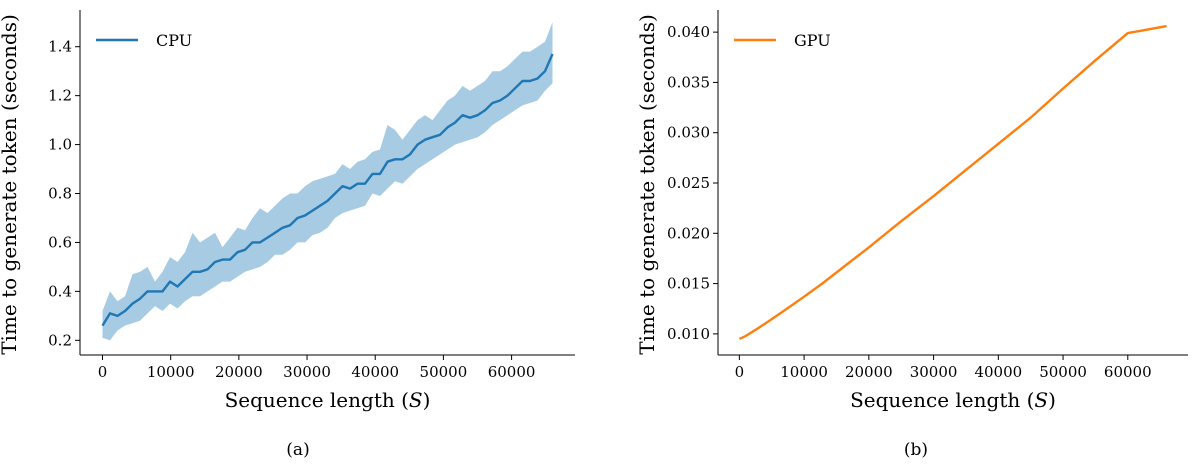 This screenshot has width=1204, height=465. What do you see at coordinates (688, 32) in the screenshot?
I see `y-tick-label: 0.040` at bounding box center [688, 32].